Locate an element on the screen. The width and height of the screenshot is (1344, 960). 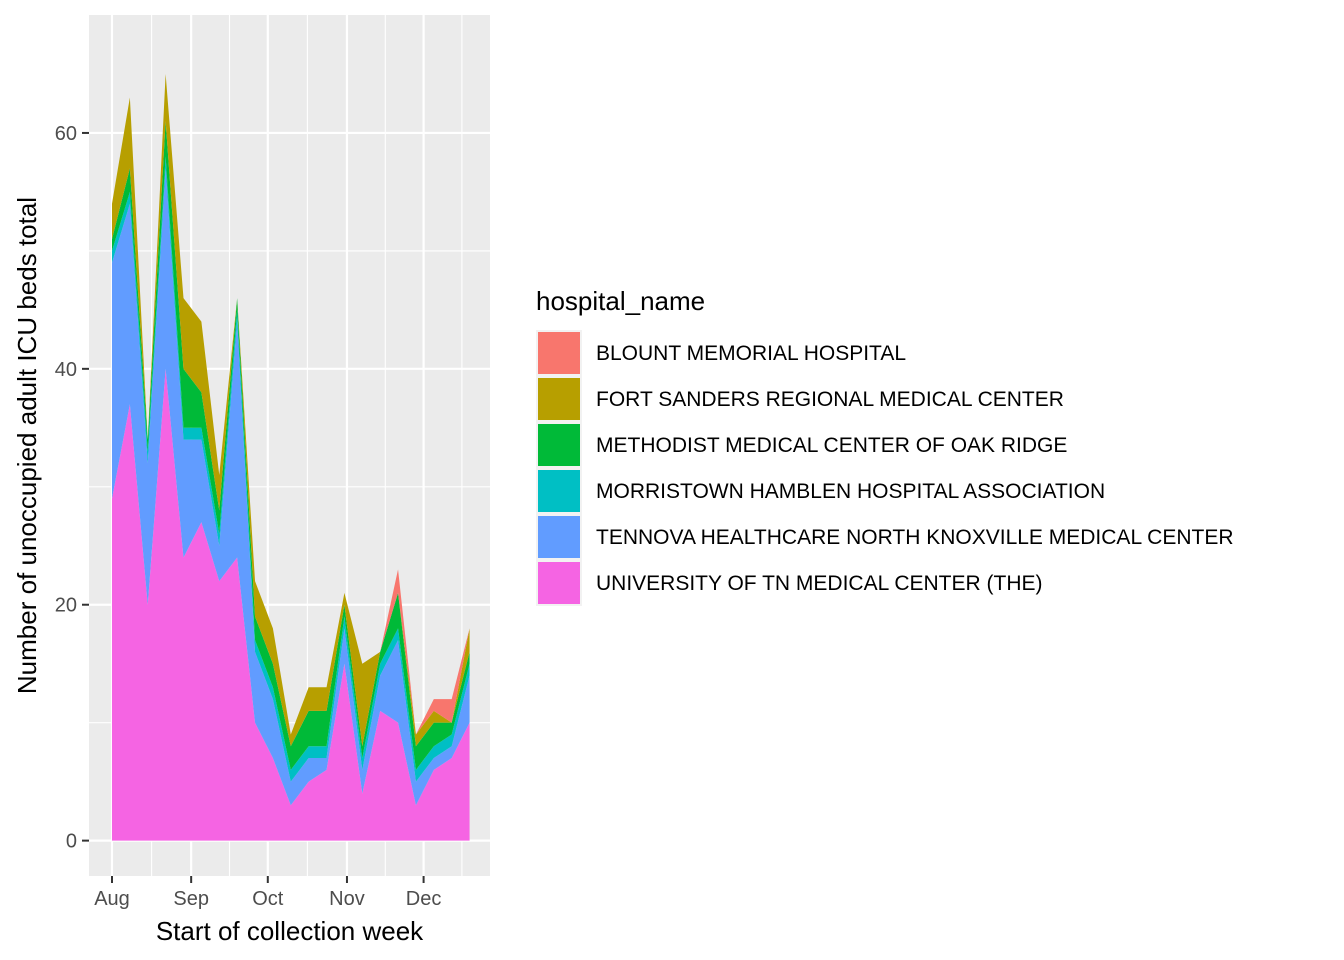
y-tick-label: 40 is located at coordinates (66, 370).